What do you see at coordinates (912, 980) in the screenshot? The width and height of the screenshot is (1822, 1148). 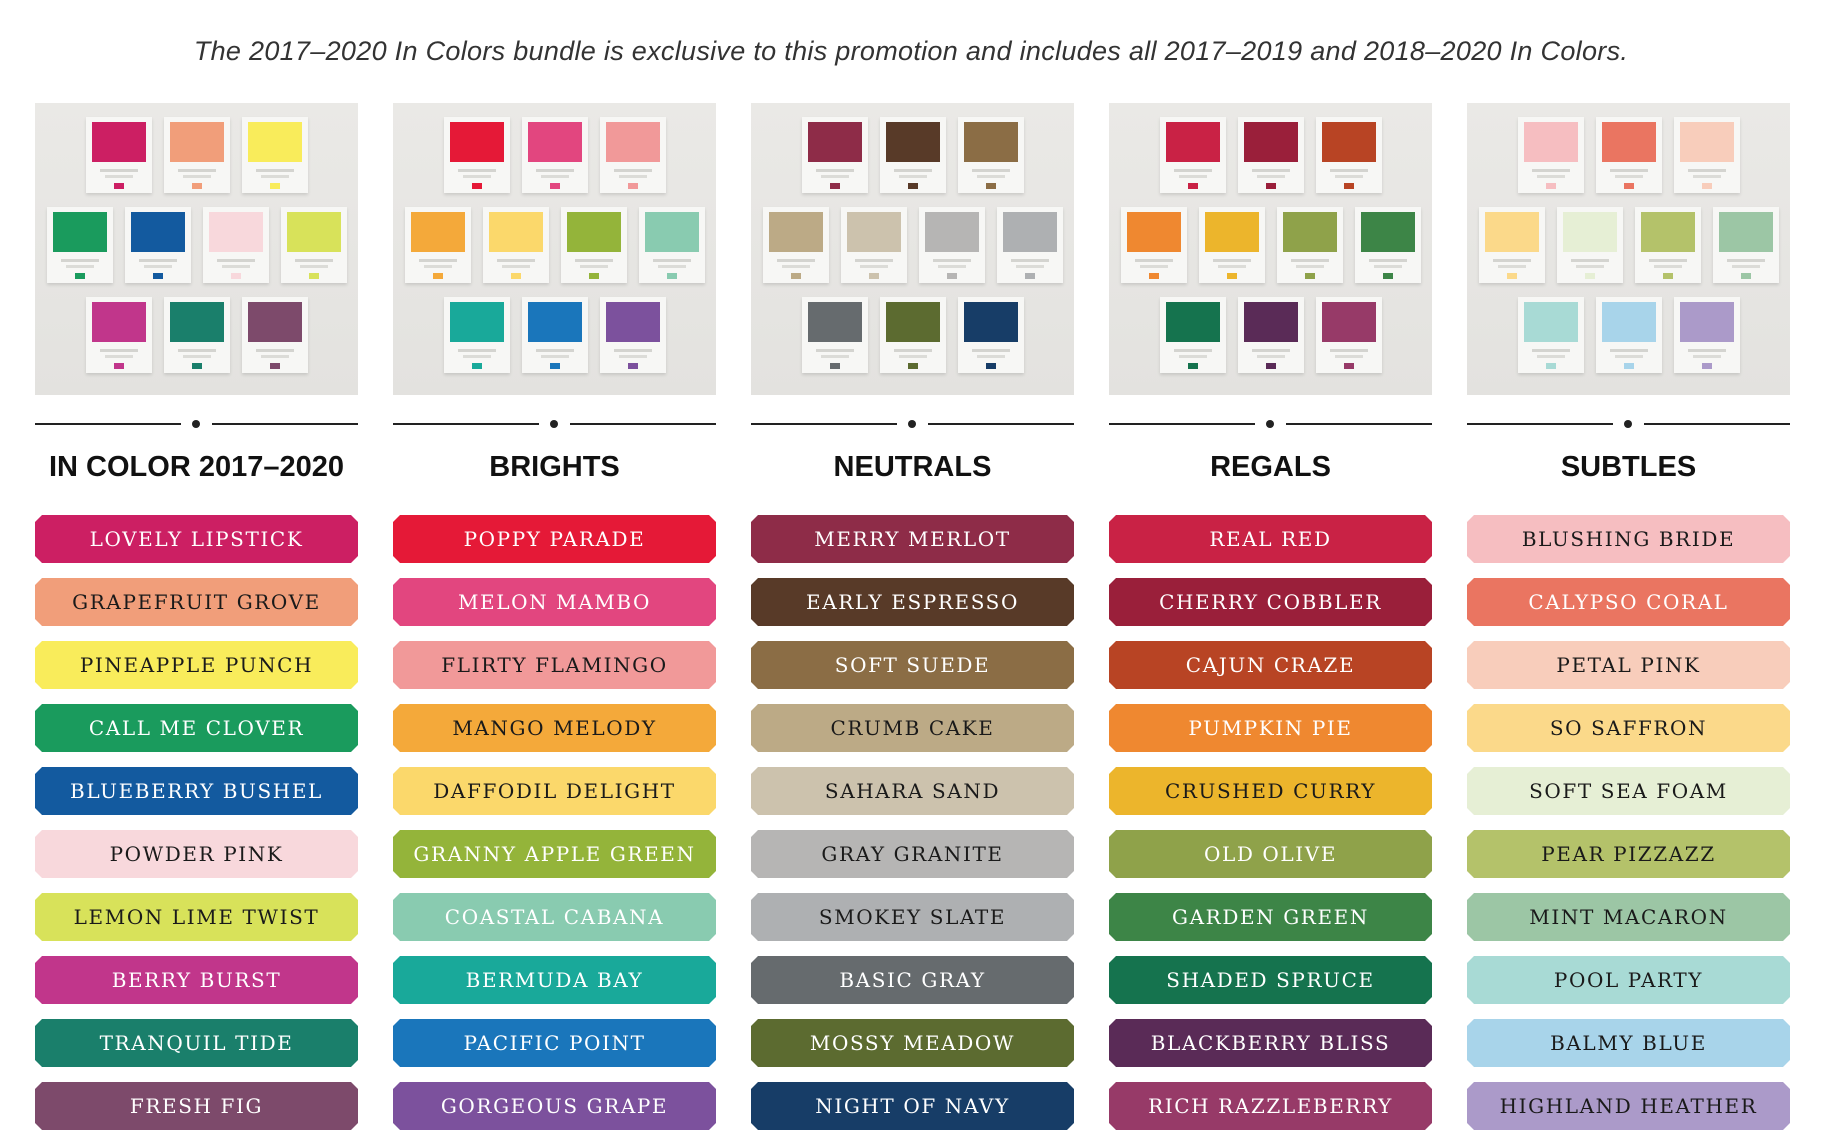 I see `color-label: BASIC GRAY` at bounding box center [912, 980].